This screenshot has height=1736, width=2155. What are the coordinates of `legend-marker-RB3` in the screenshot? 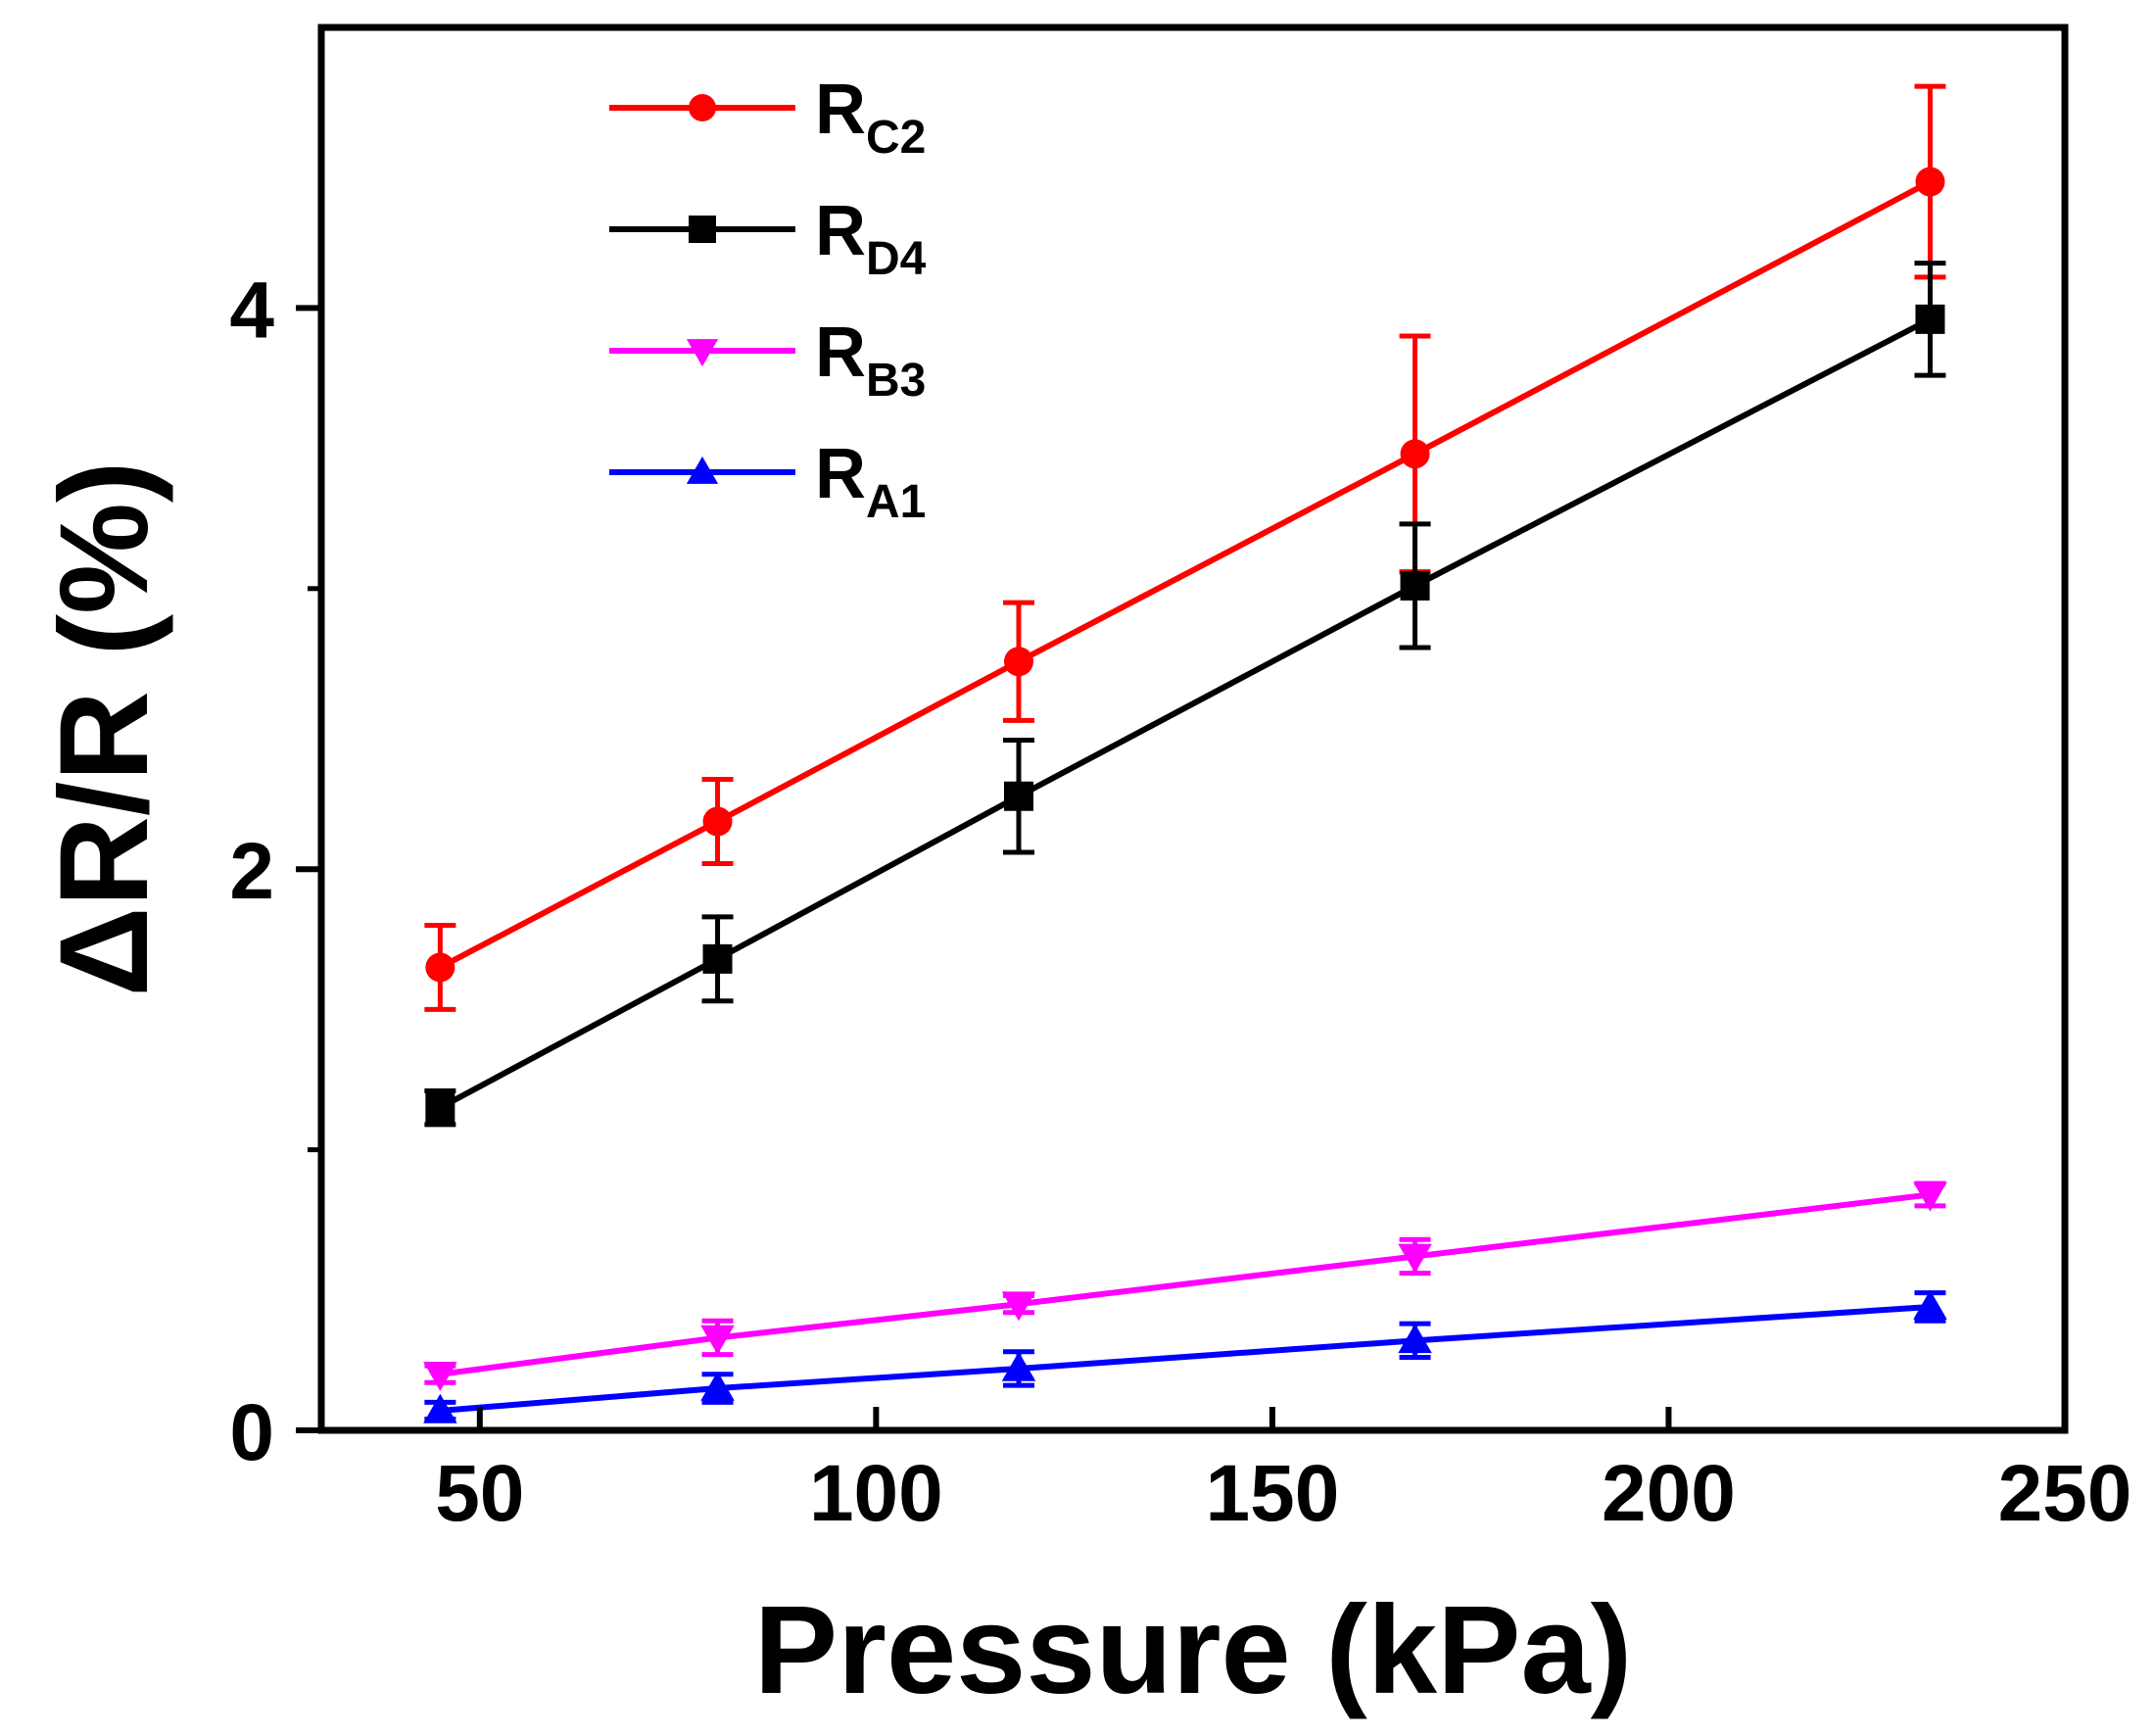 It's located at (703, 353).